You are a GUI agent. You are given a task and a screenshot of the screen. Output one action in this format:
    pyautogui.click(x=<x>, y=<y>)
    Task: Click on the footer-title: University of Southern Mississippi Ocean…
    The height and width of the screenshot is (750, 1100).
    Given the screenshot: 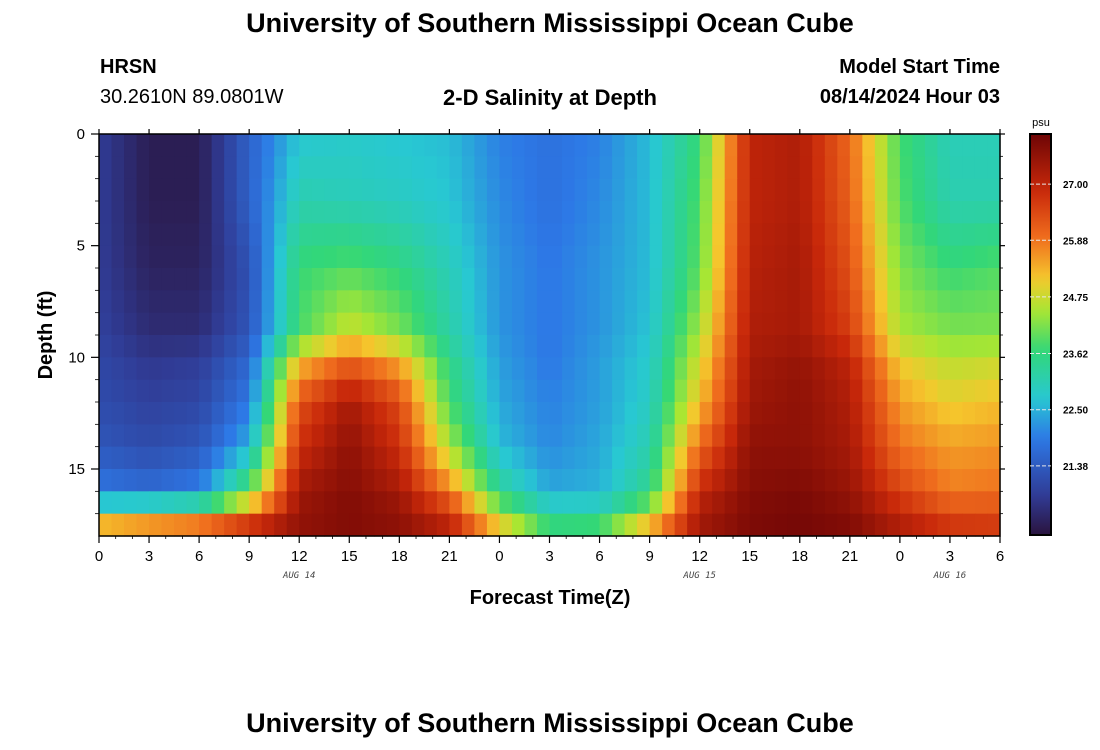 What is the action you would take?
    pyautogui.click(x=550, y=723)
    